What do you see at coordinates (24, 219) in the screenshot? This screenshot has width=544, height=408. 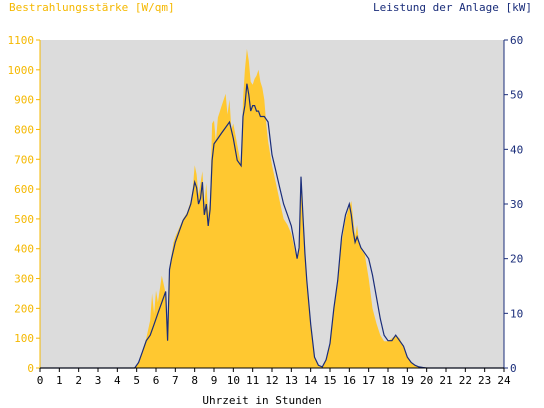 I see `left-tick-label: 500` at bounding box center [24, 219].